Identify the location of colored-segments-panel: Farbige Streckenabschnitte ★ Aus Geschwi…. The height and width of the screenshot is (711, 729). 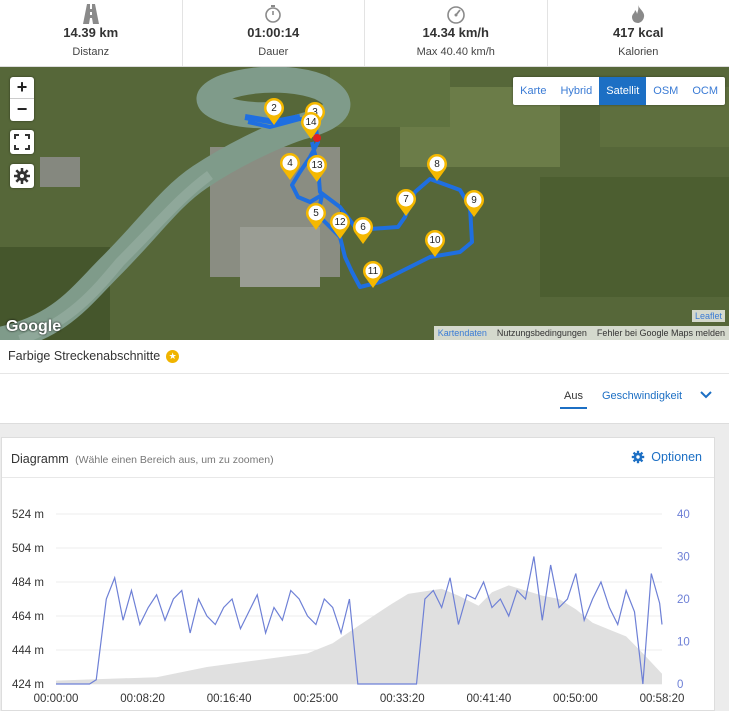
(364, 382).